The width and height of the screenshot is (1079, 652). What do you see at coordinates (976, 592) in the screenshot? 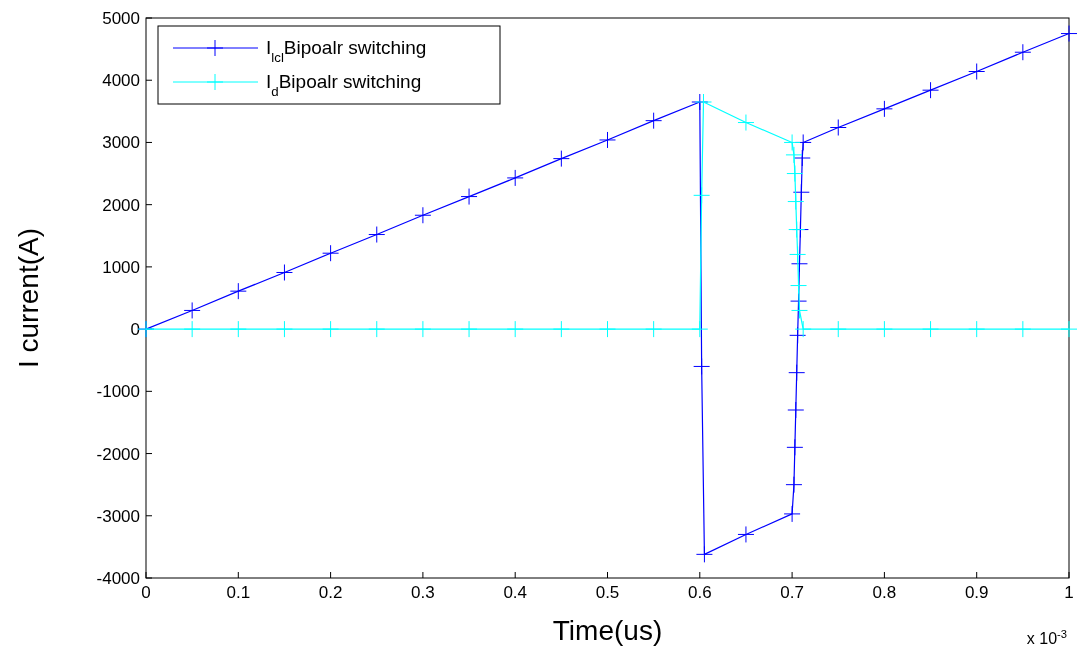
I see `x-tick-label: 0.9` at bounding box center [976, 592].